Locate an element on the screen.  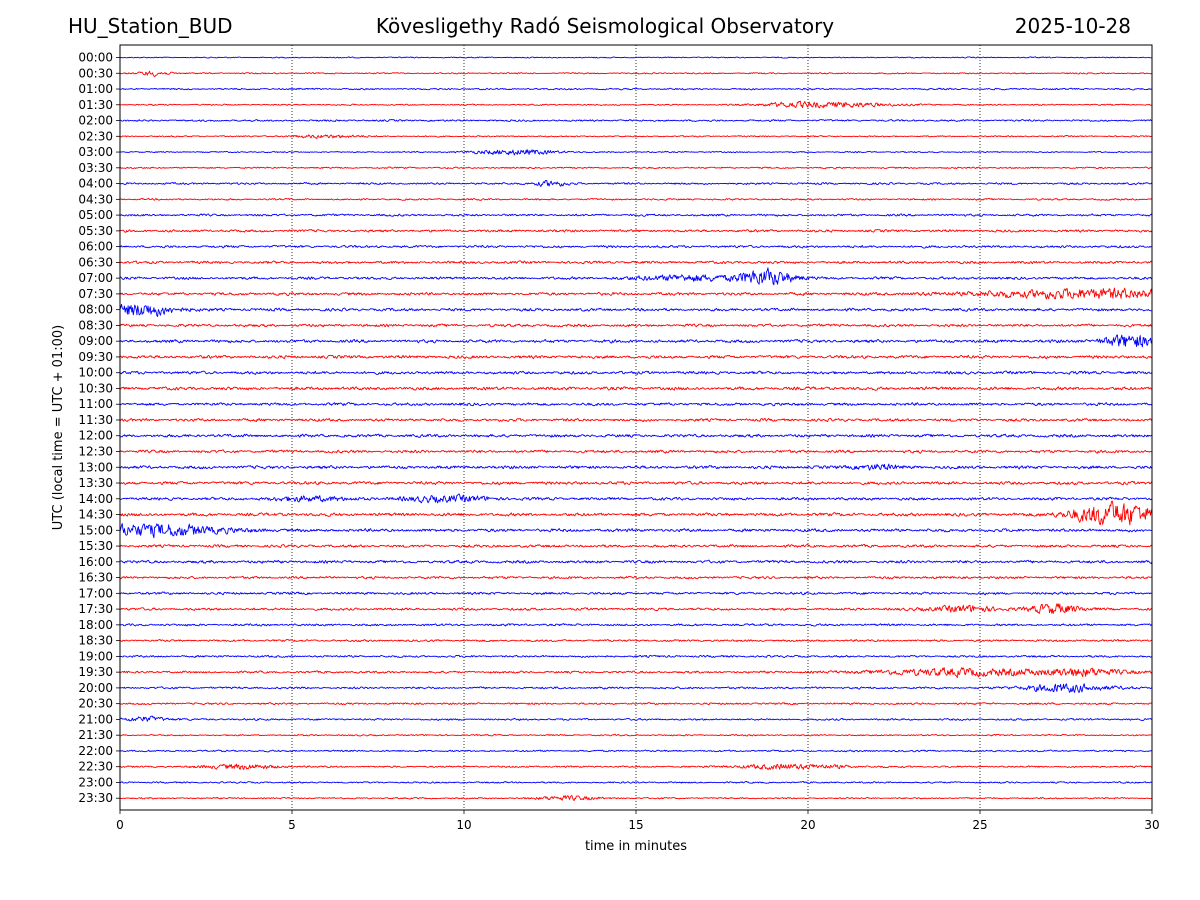
y-tick-label: 21:30 is located at coordinates (95, 735).